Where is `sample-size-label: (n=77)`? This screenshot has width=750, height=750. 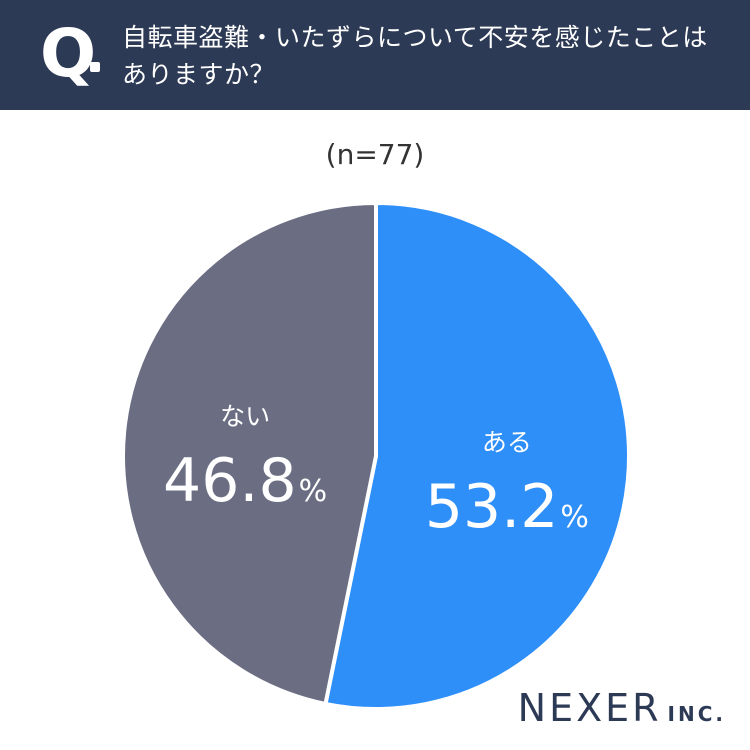 sample-size-label: (n=77) is located at coordinates (375, 154).